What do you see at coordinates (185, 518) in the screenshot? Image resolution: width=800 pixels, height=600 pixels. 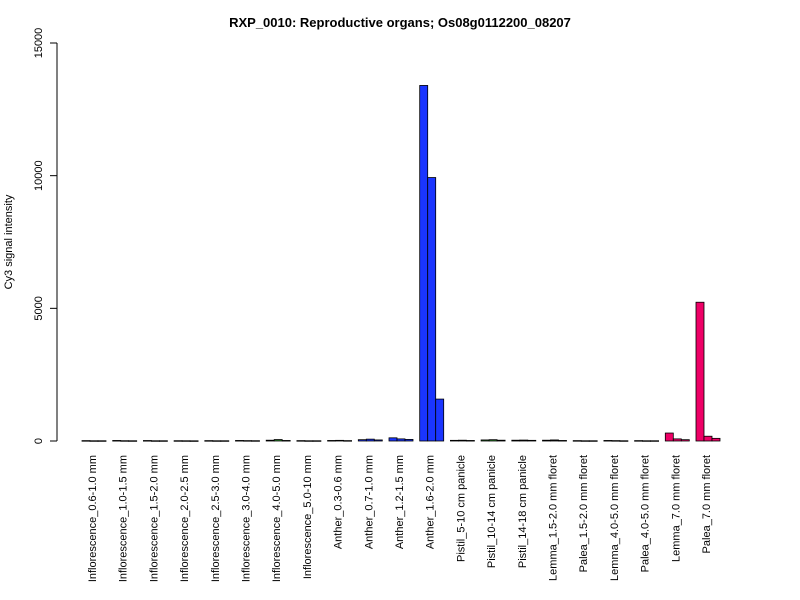 I see `x-category-label: Inflorescence_2.0-2.5 mm` at bounding box center [185, 518].